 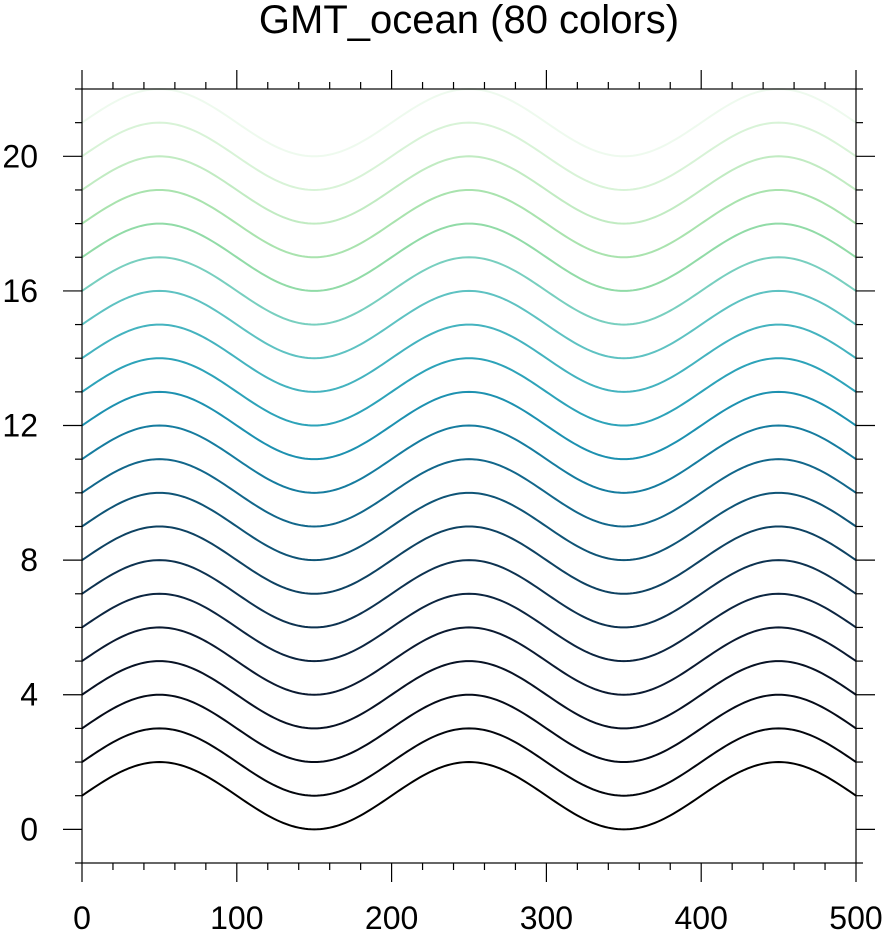 I want to click on chart-title: GMT_ocean (80 colors), so click(x=469, y=21).